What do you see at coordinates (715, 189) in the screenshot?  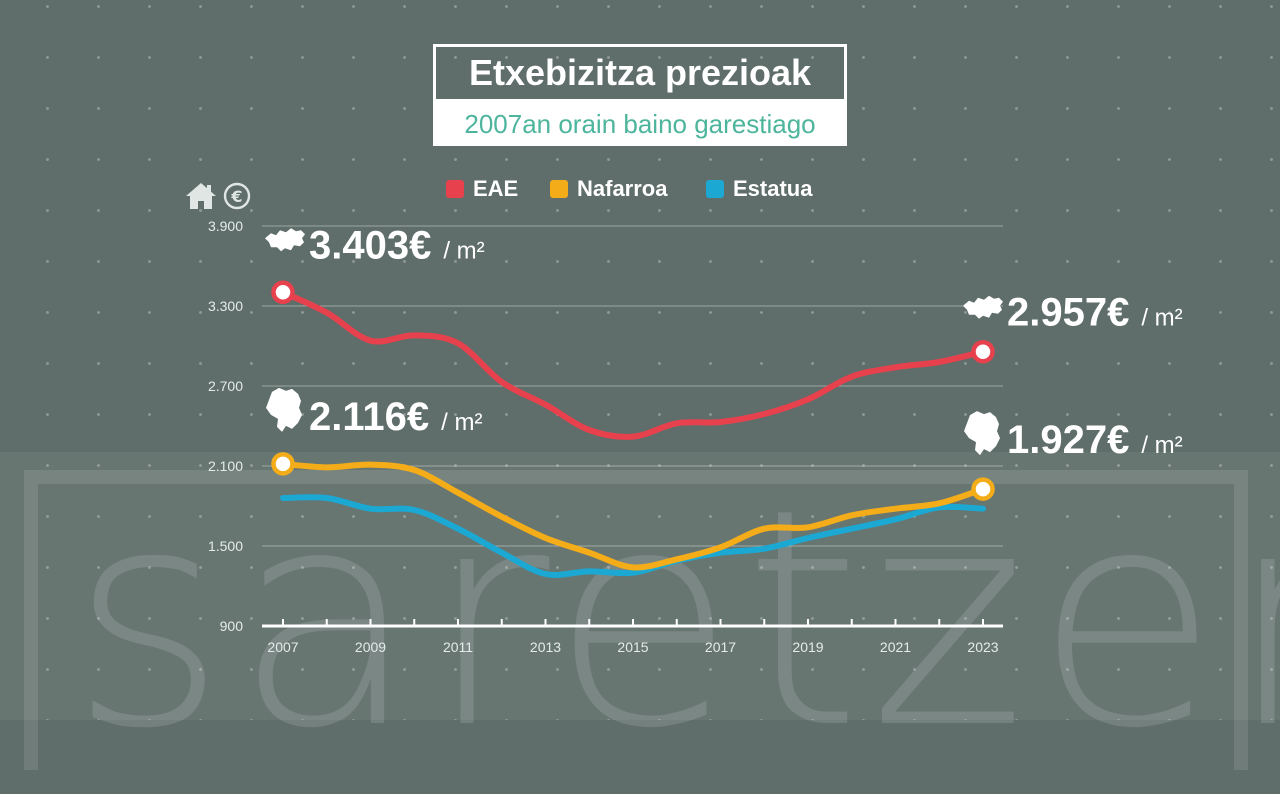 I see `legend-swatch-estatua` at bounding box center [715, 189].